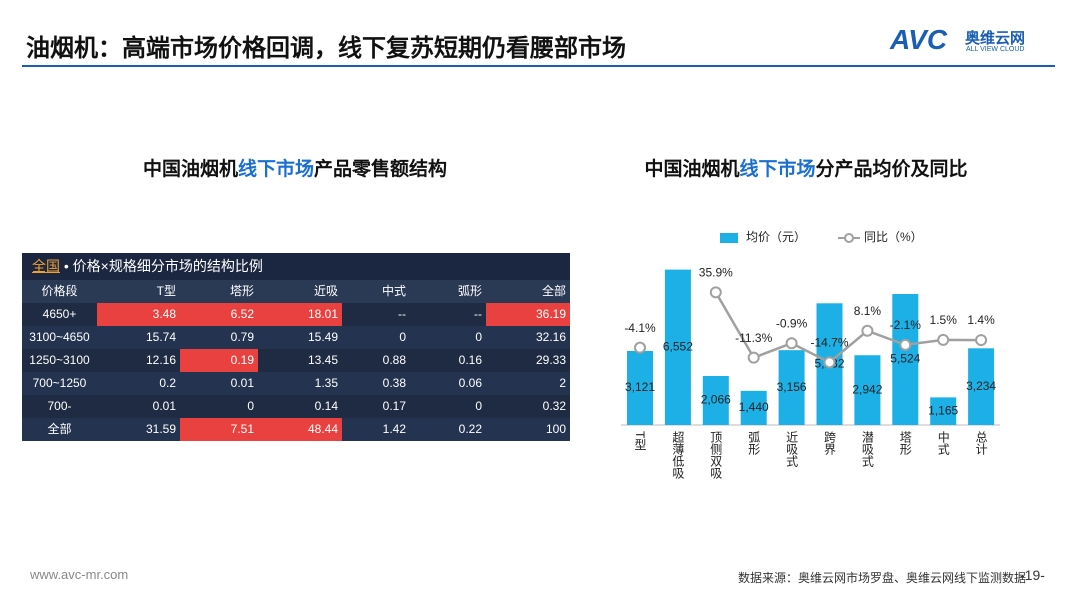  I want to click on caption: • 价格×规格细分市场的结构比例, so click(163, 266).